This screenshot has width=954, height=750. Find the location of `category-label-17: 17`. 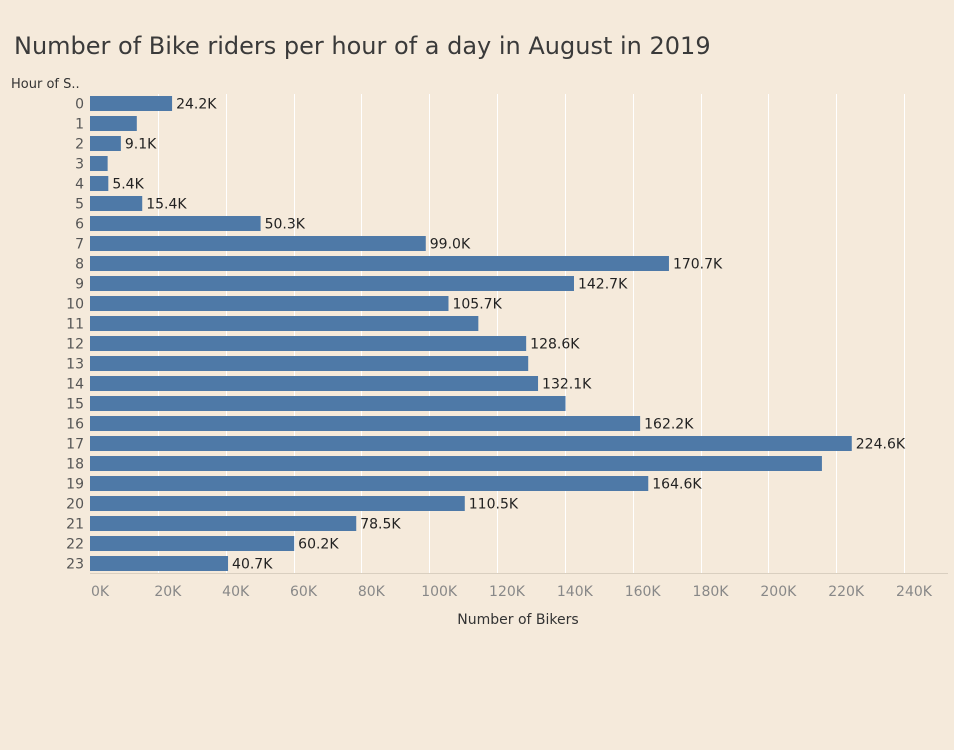

category-label-17: 17 is located at coordinates (75, 445).